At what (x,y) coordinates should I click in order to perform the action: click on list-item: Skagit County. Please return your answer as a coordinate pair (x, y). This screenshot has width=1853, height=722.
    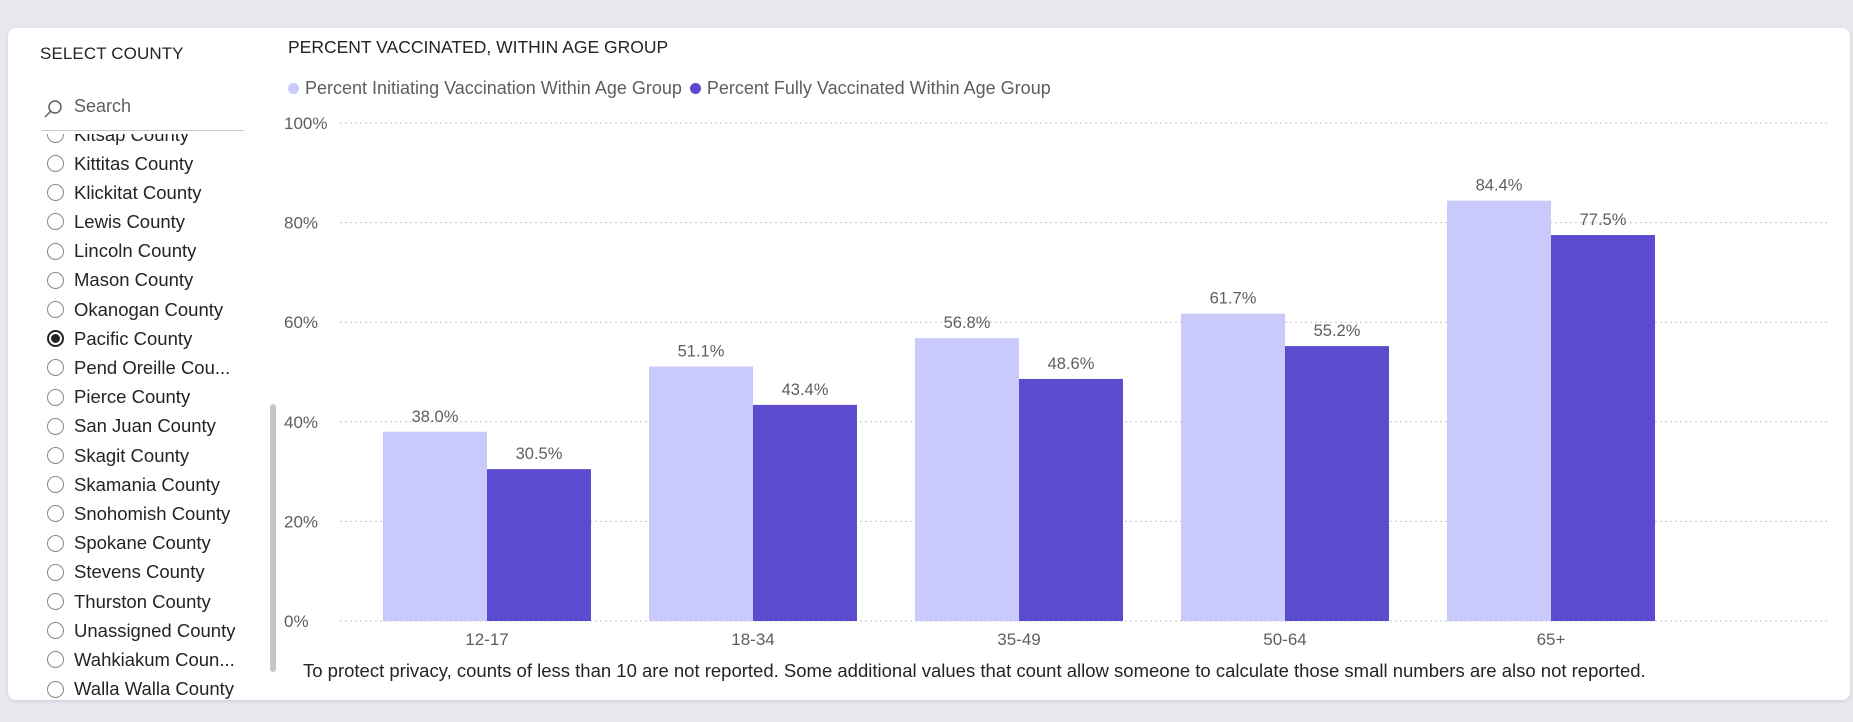
    Looking at the image, I should click on (143, 455).